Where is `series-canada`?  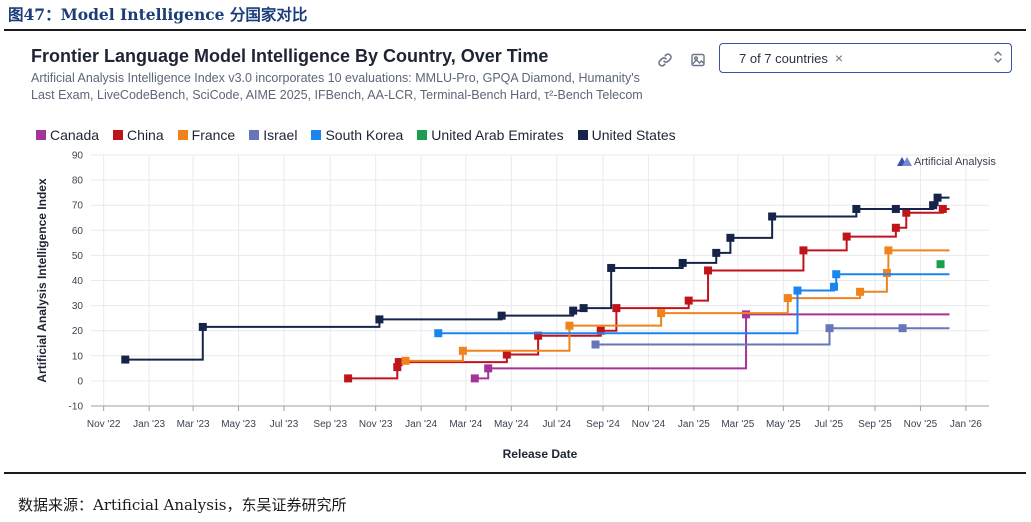
series-canada is located at coordinates (710, 346).